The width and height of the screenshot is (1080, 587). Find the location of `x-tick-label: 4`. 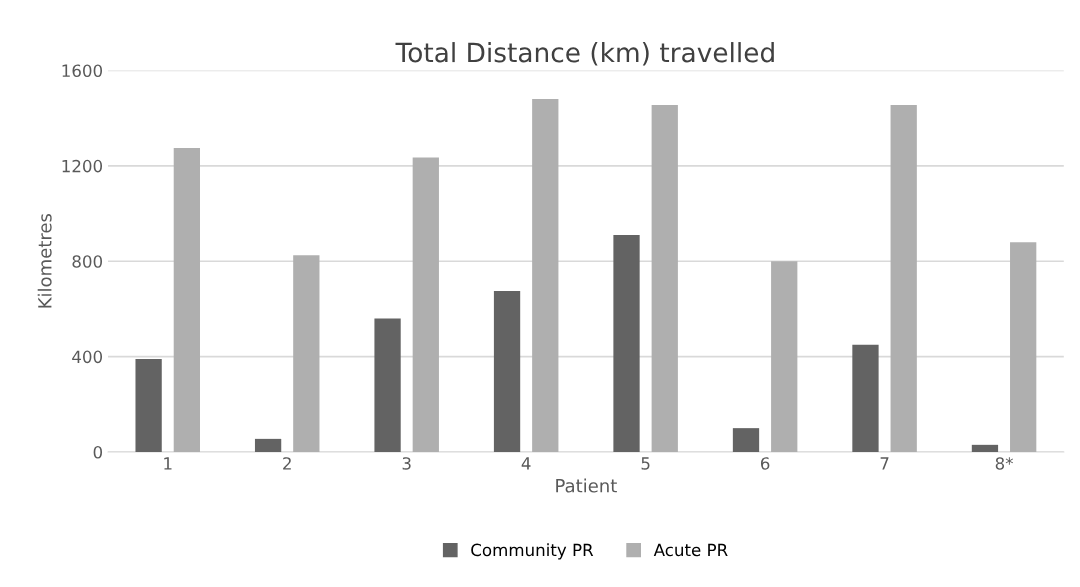

x-tick-label: 4 is located at coordinates (526, 463).